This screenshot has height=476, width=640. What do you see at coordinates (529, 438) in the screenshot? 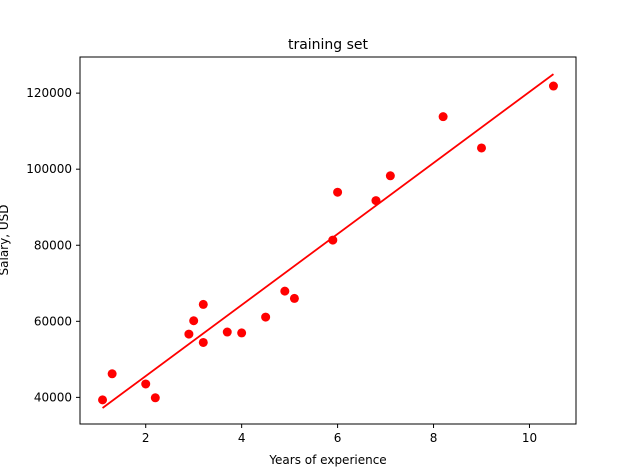
I see `x-tick-label: 10` at bounding box center [529, 438].